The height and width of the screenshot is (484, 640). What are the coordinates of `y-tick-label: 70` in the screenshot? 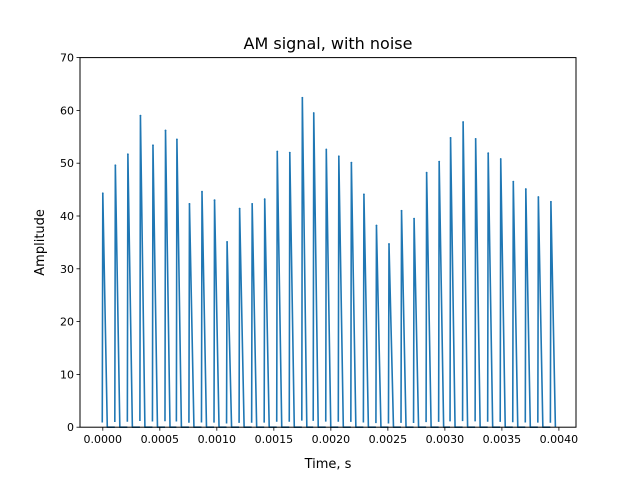 It's located at (67, 58).